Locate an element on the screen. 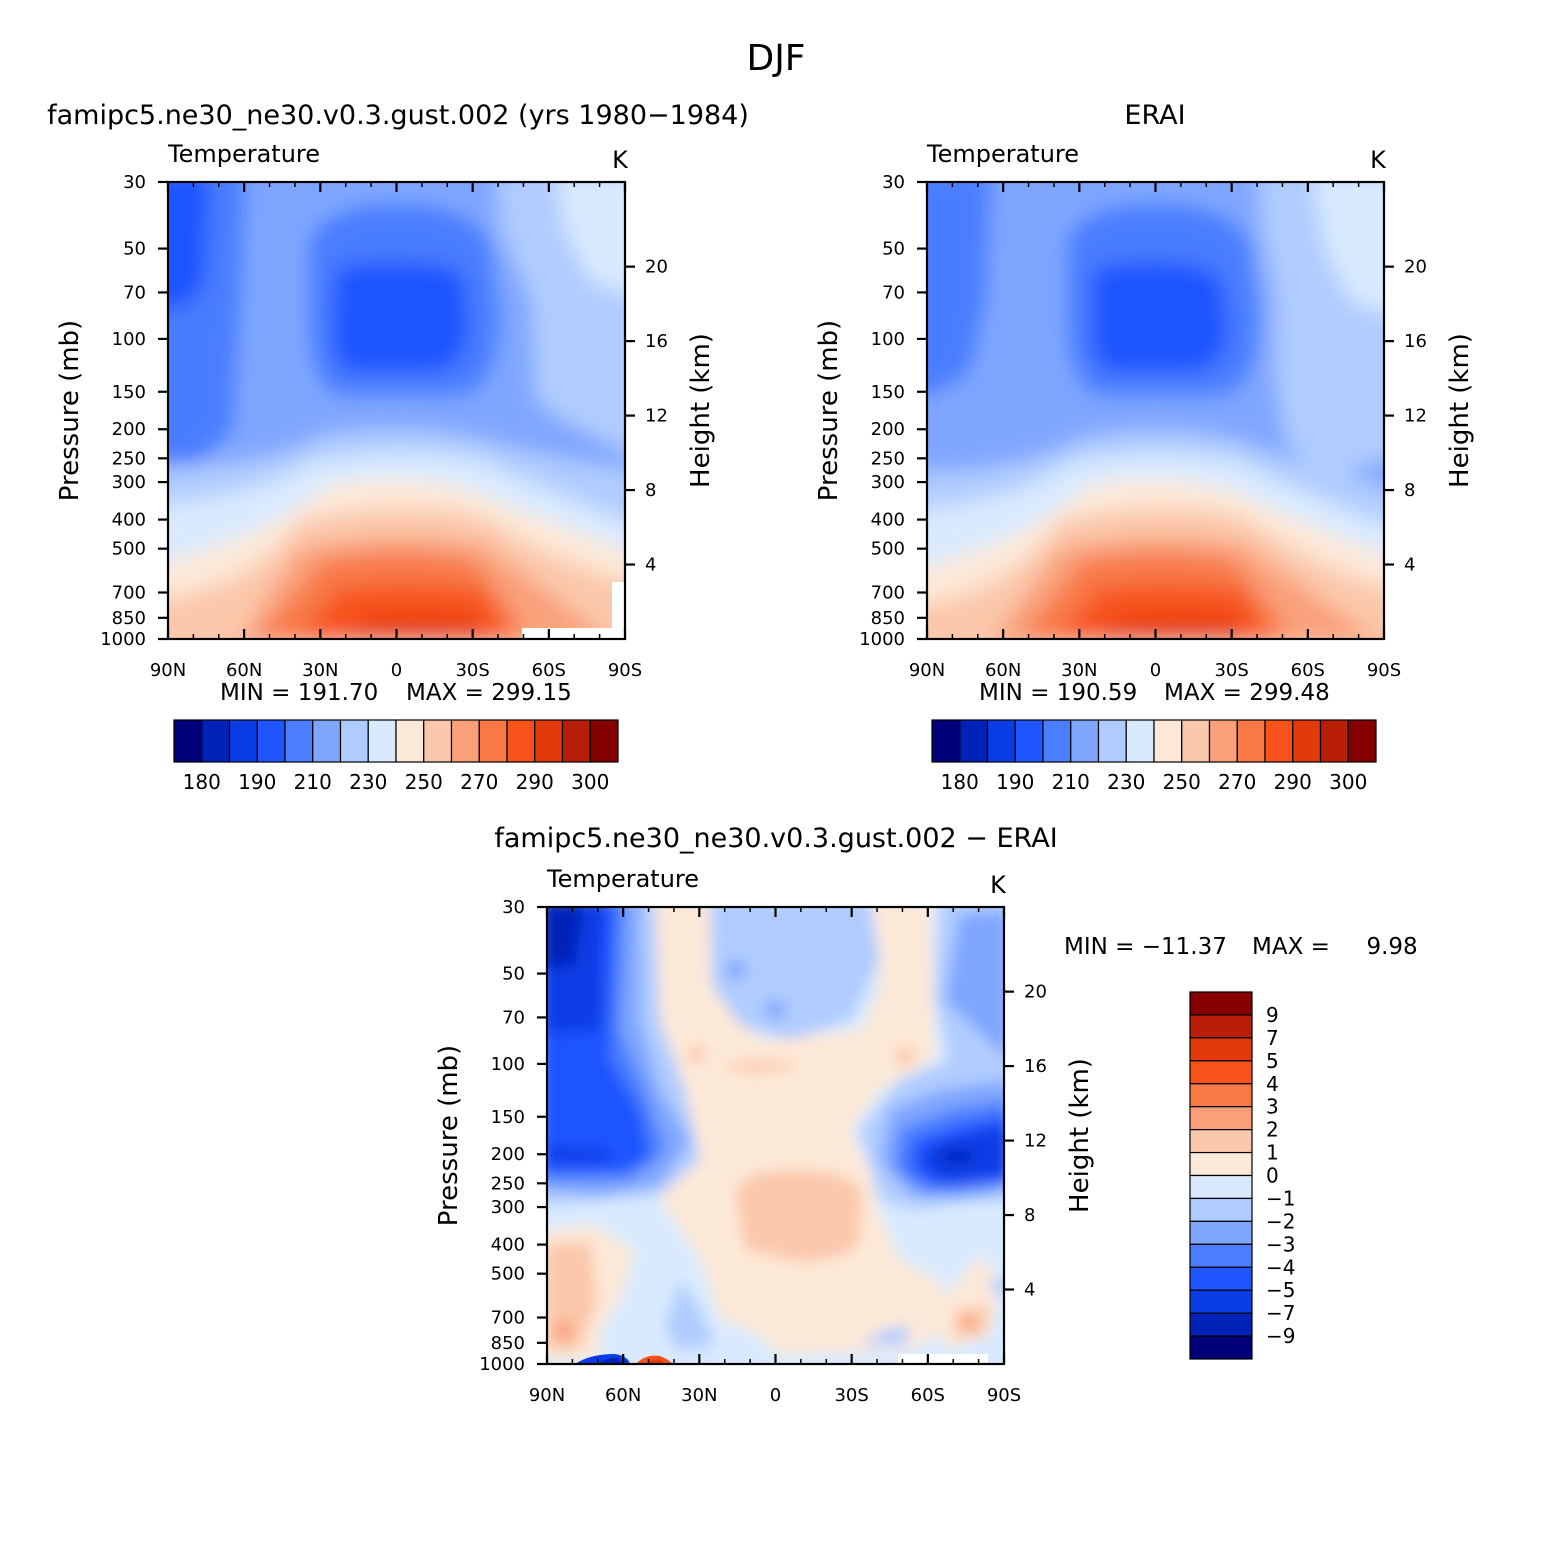  panel-title: ERAI is located at coordinates (1154, 115).